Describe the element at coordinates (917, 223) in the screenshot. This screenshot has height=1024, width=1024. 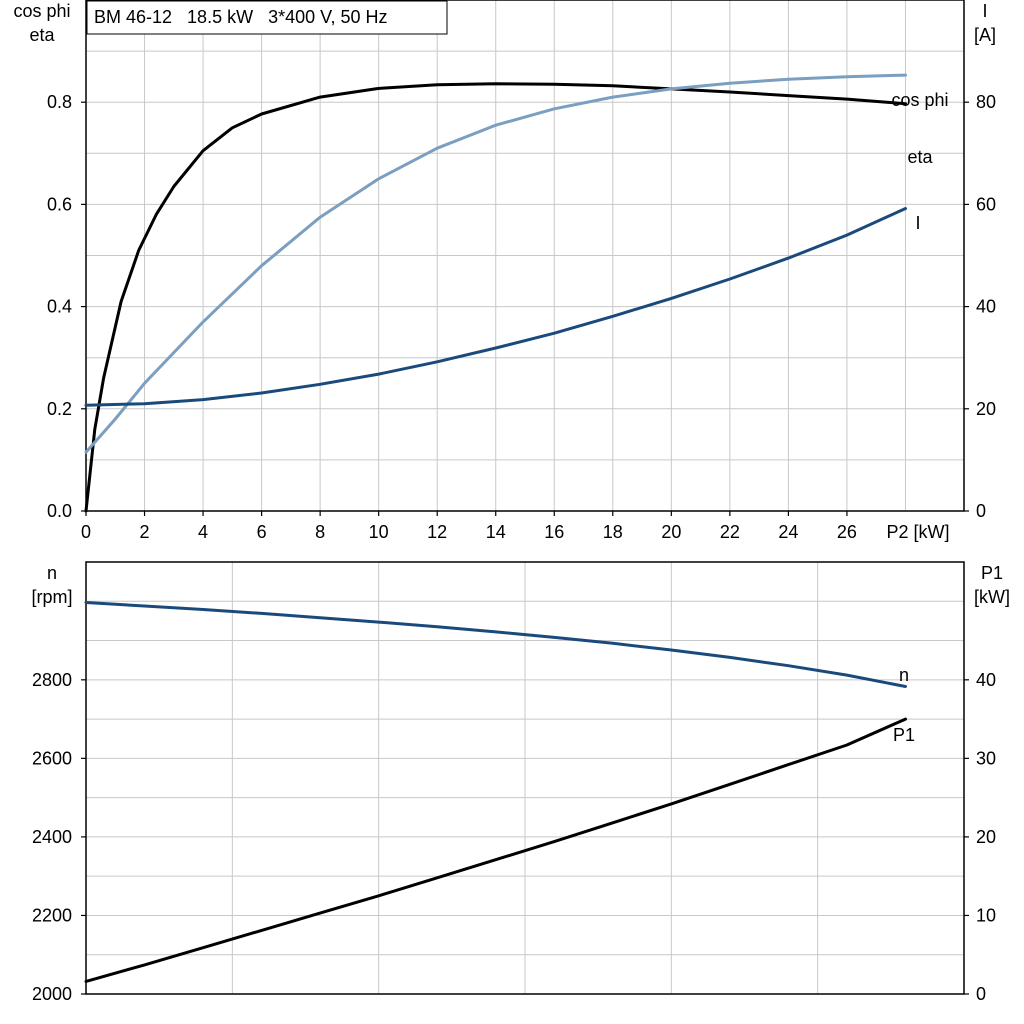
I see `series-label-i: I` at that location.